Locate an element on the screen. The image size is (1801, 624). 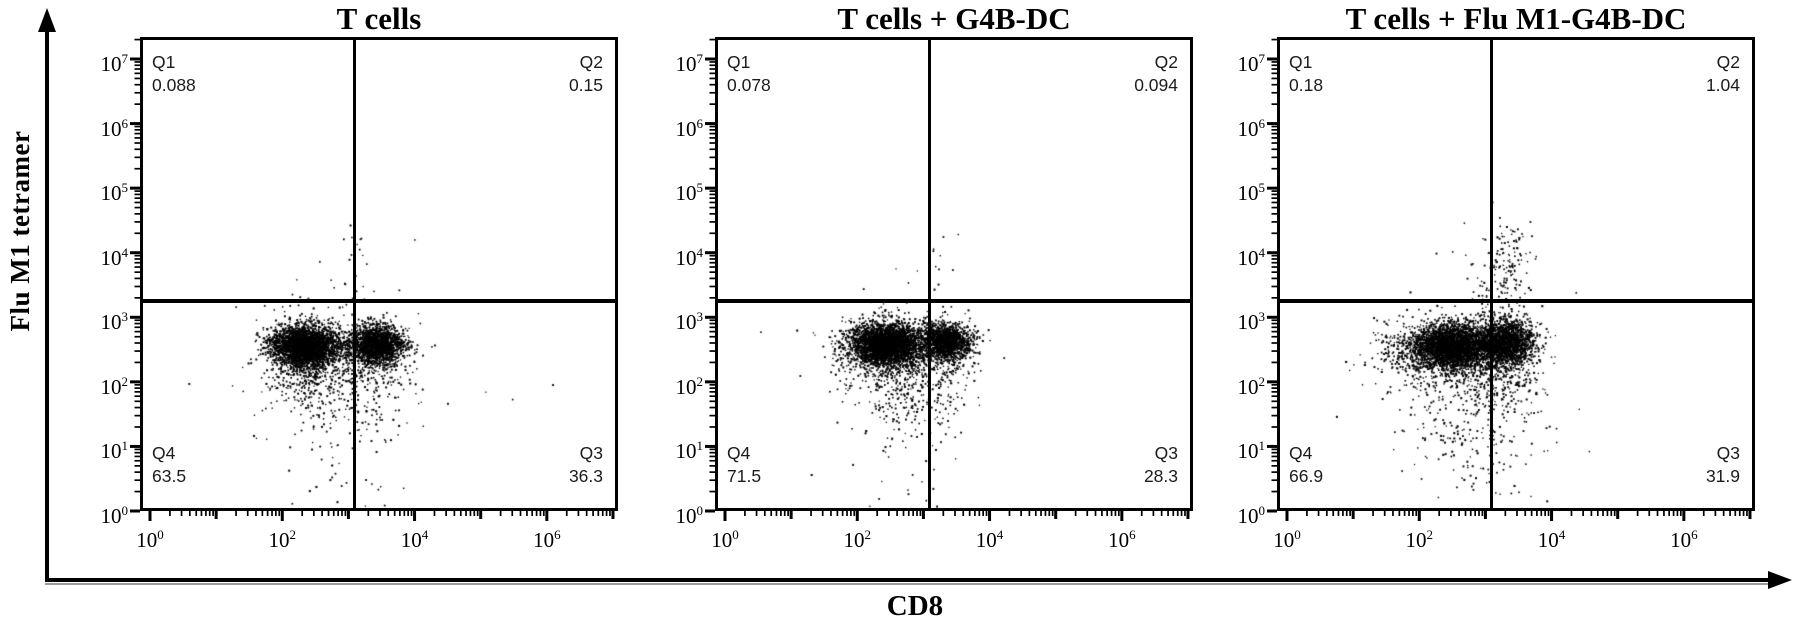
quadrant-q3: Q3 28.3 is located at coordinates (1161, 465).